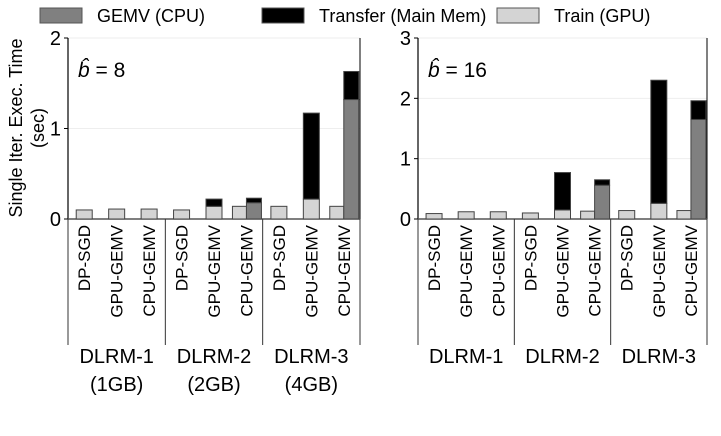 The image size is (721, 436). Describe the element at coordinates (405, 39) in the screenshot. I see `y-tick-label: 3` at that location.